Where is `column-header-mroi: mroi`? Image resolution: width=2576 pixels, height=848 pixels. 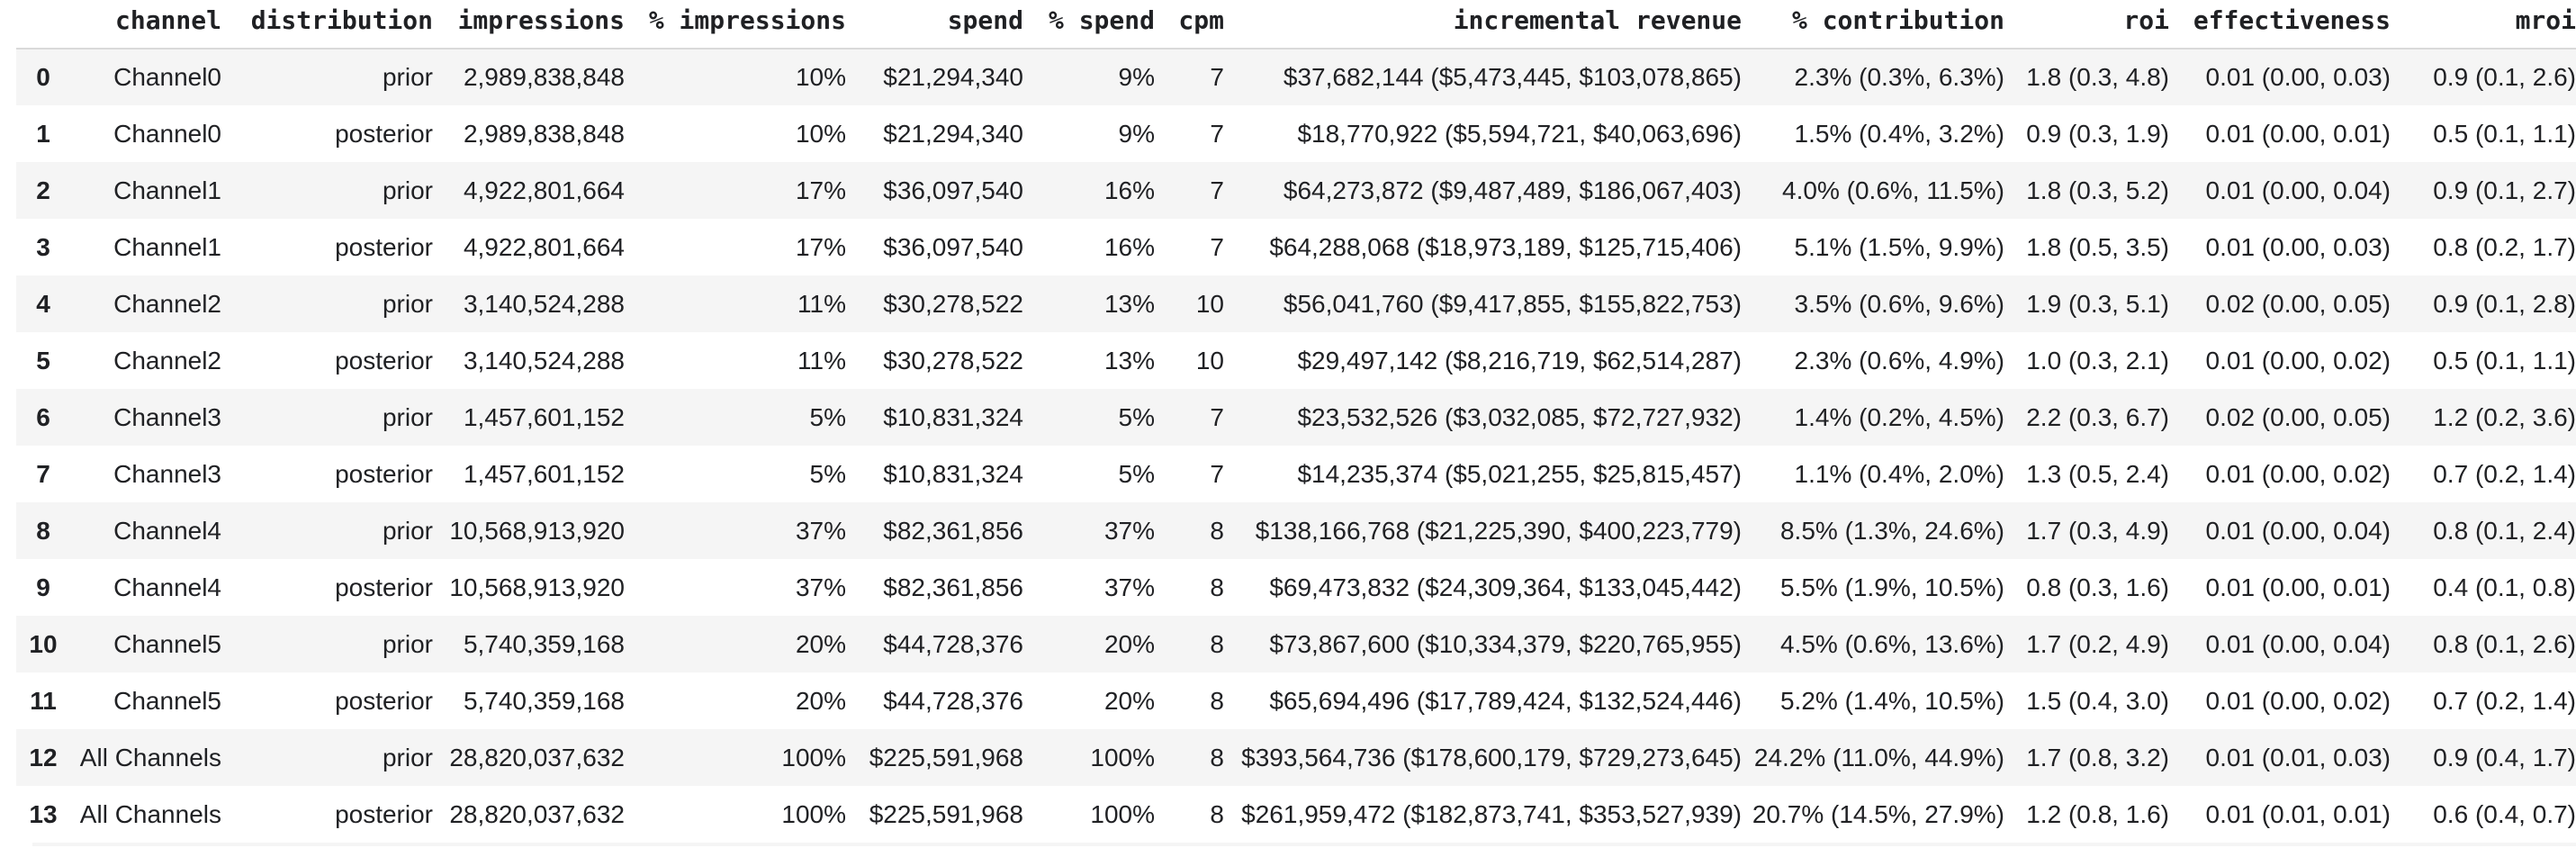
column-header-mroi: mroi is located at coordinates (2483, 25).